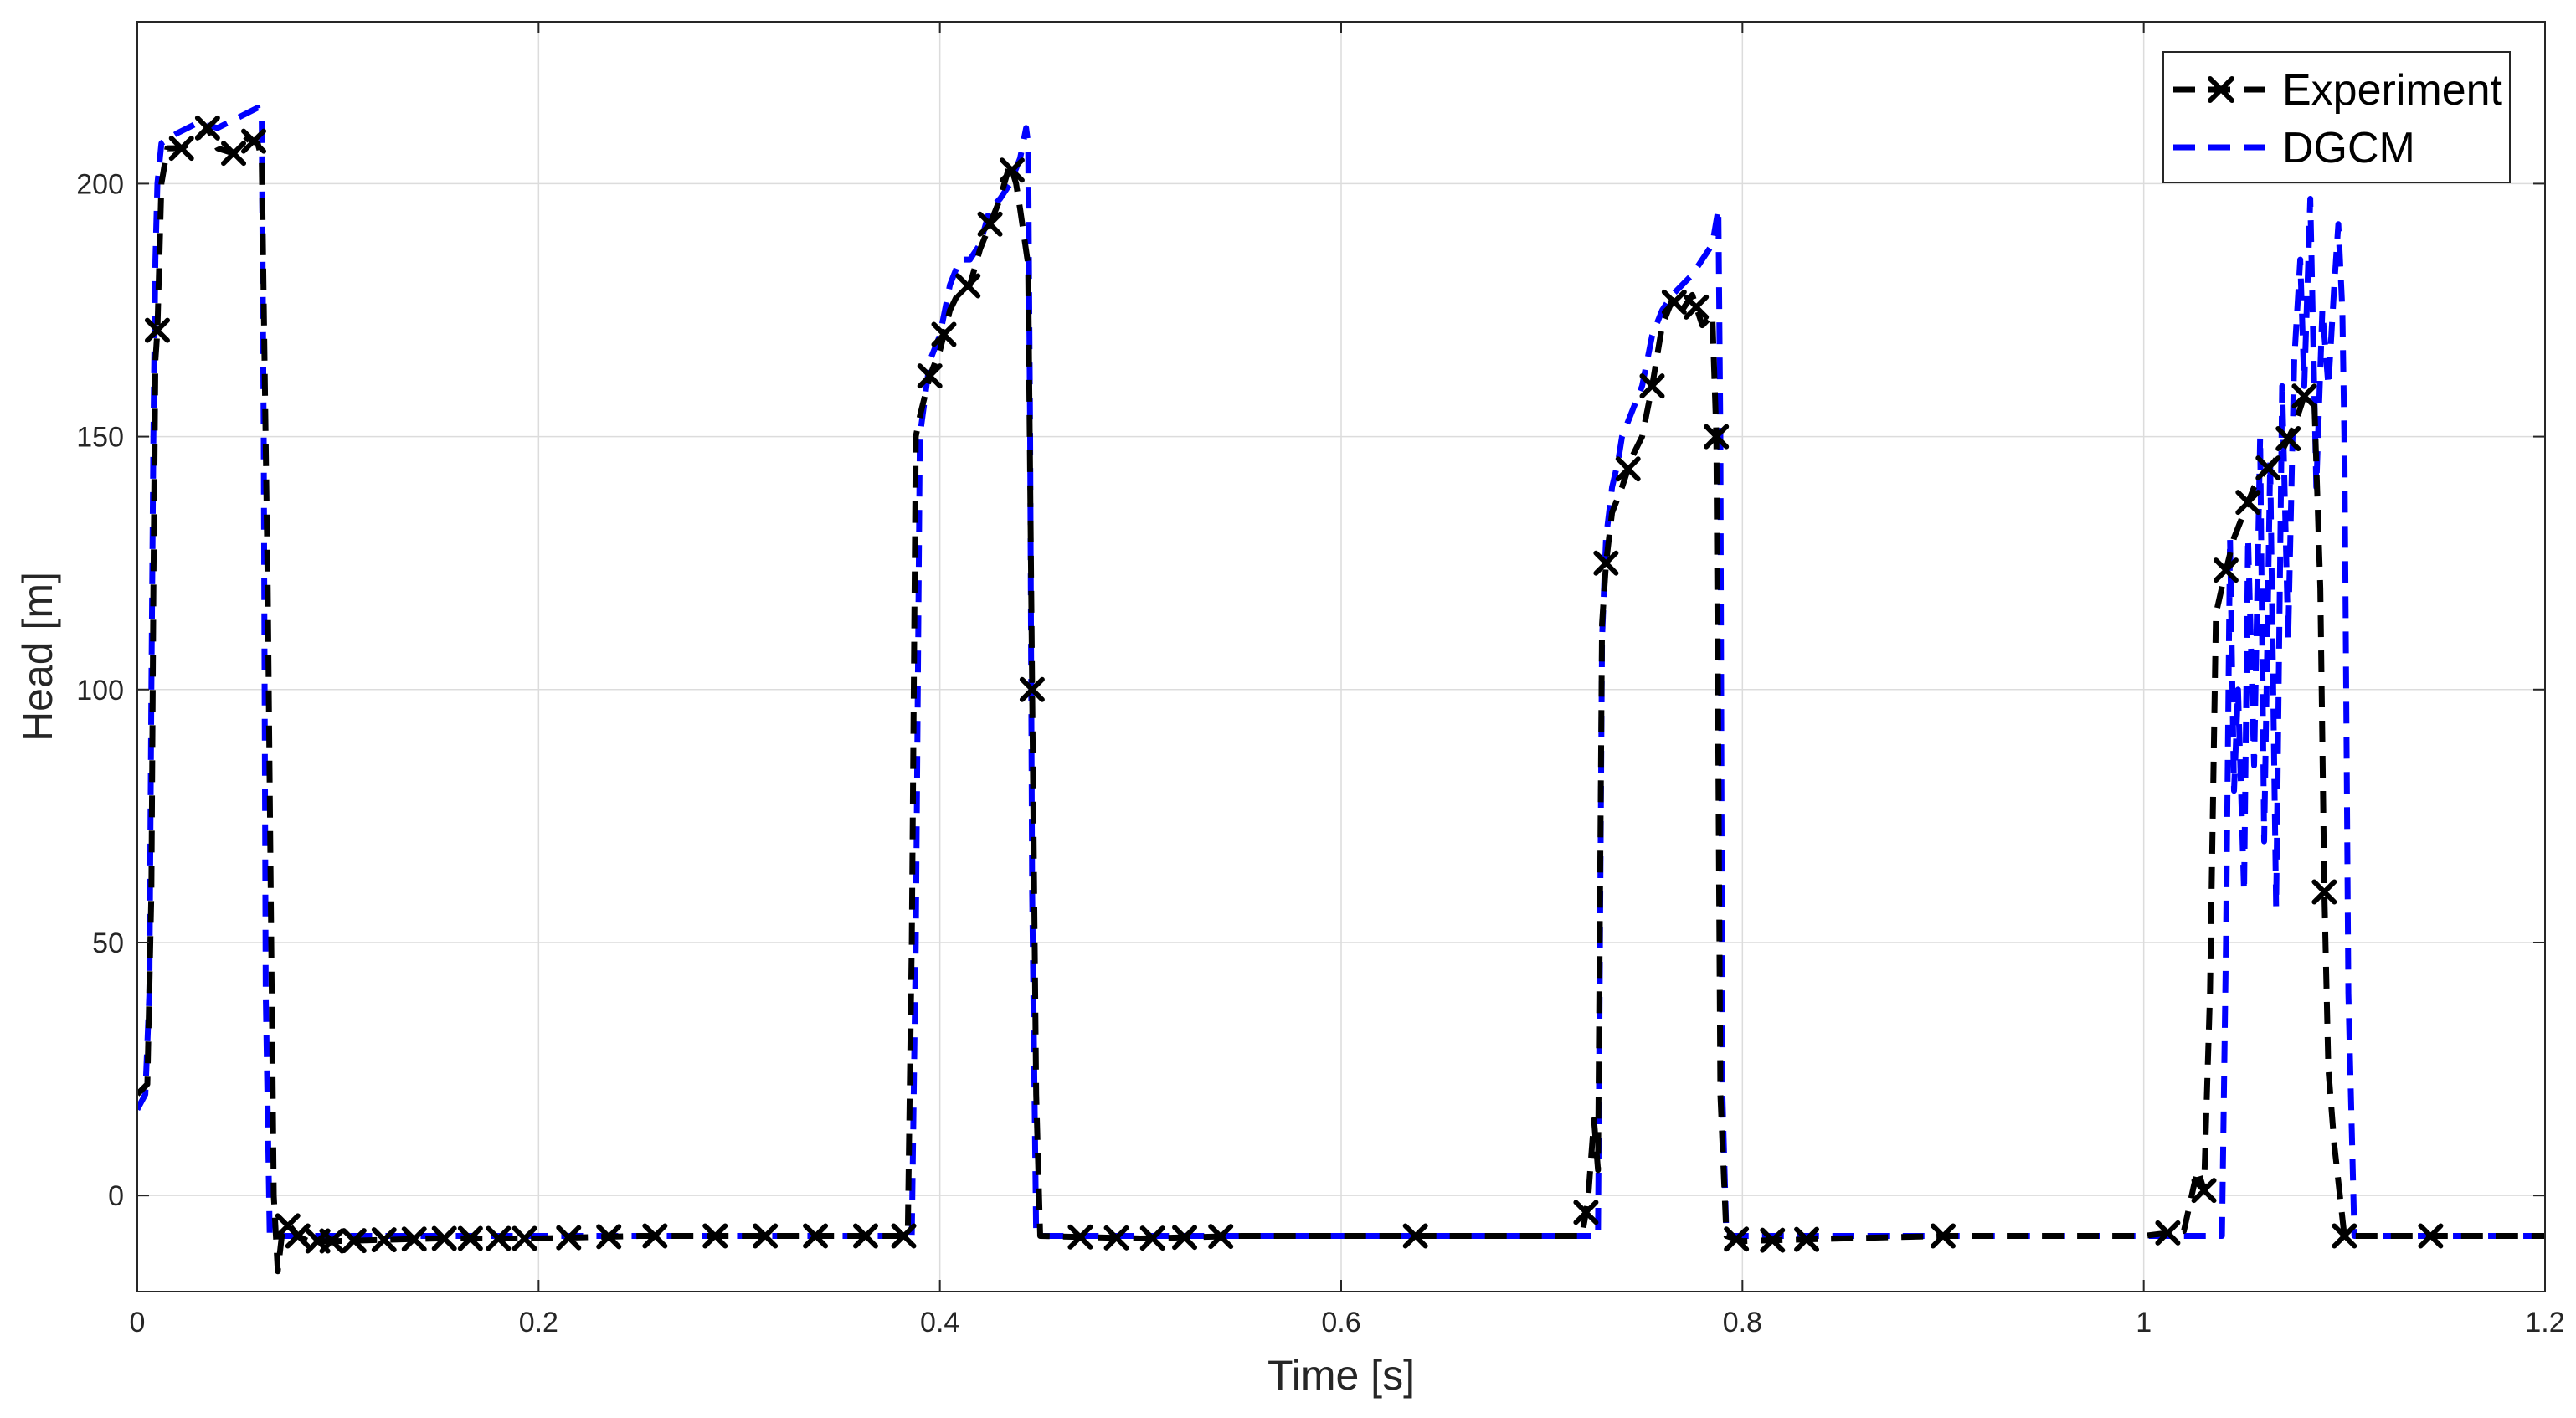  Describe the element at coordinates (1341, 1375) in the screenshot. I see `x-axis-label: Time [s]` at that location.